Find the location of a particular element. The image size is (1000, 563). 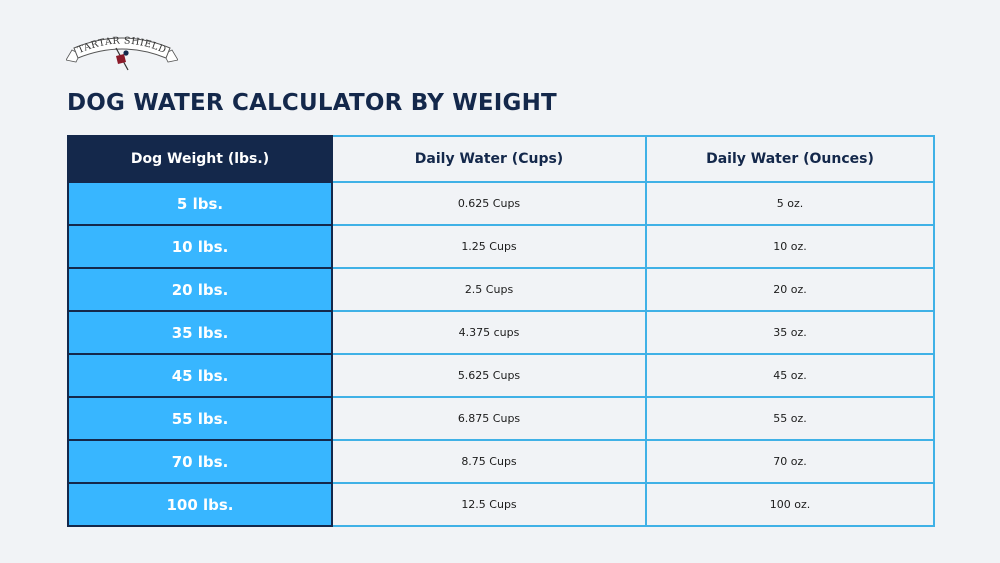

header-dog-weight: Dog Weight (lbs.) is located at coordinates (200, 159).